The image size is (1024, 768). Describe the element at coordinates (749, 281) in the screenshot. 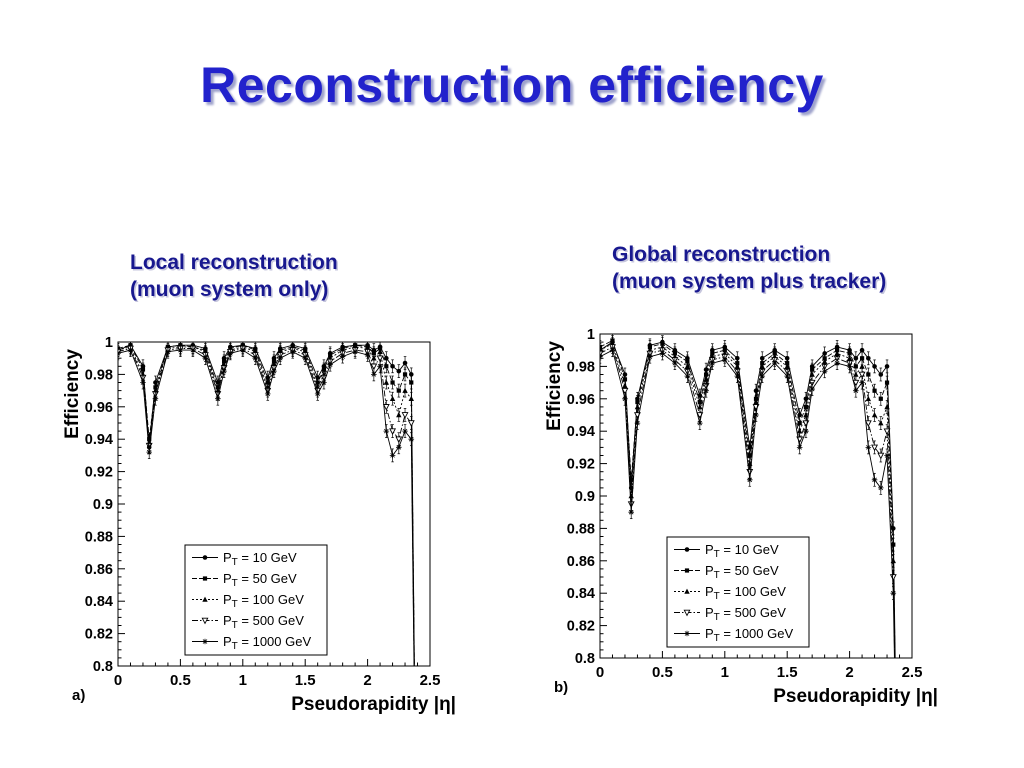

I see `subtitle-global-line2: (muon system plus tracker)` at that location.